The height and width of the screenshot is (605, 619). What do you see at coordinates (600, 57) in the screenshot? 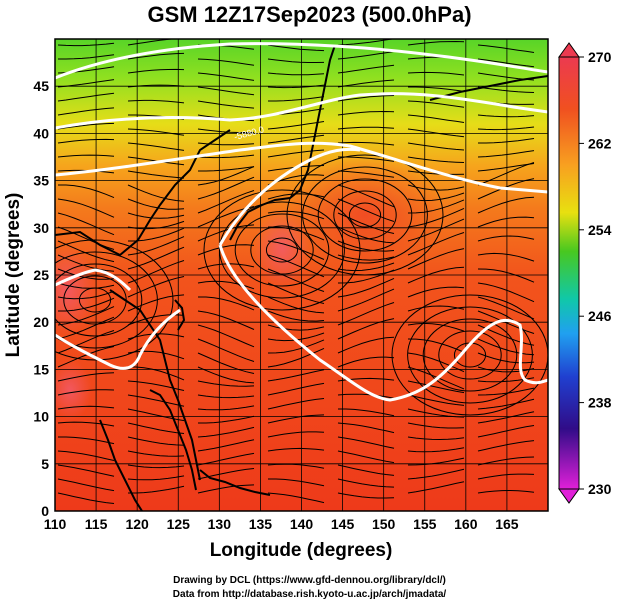
I see `colorbar-tick-label: 270` at bounding box center [600, 57].